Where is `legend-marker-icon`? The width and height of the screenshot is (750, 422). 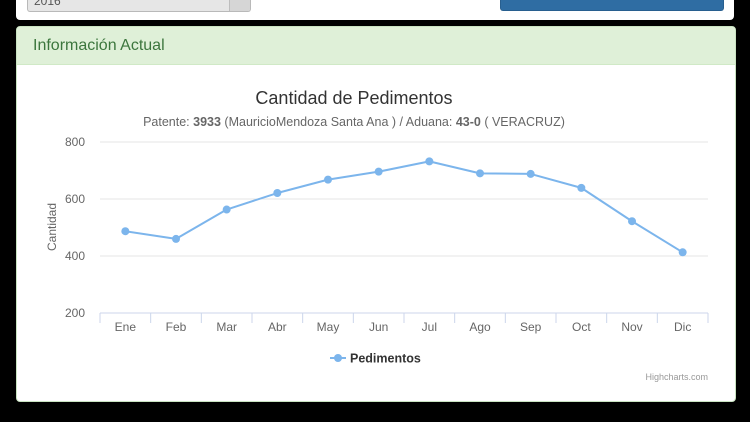
legend-marker-icon is located at coordinates (338, 358).